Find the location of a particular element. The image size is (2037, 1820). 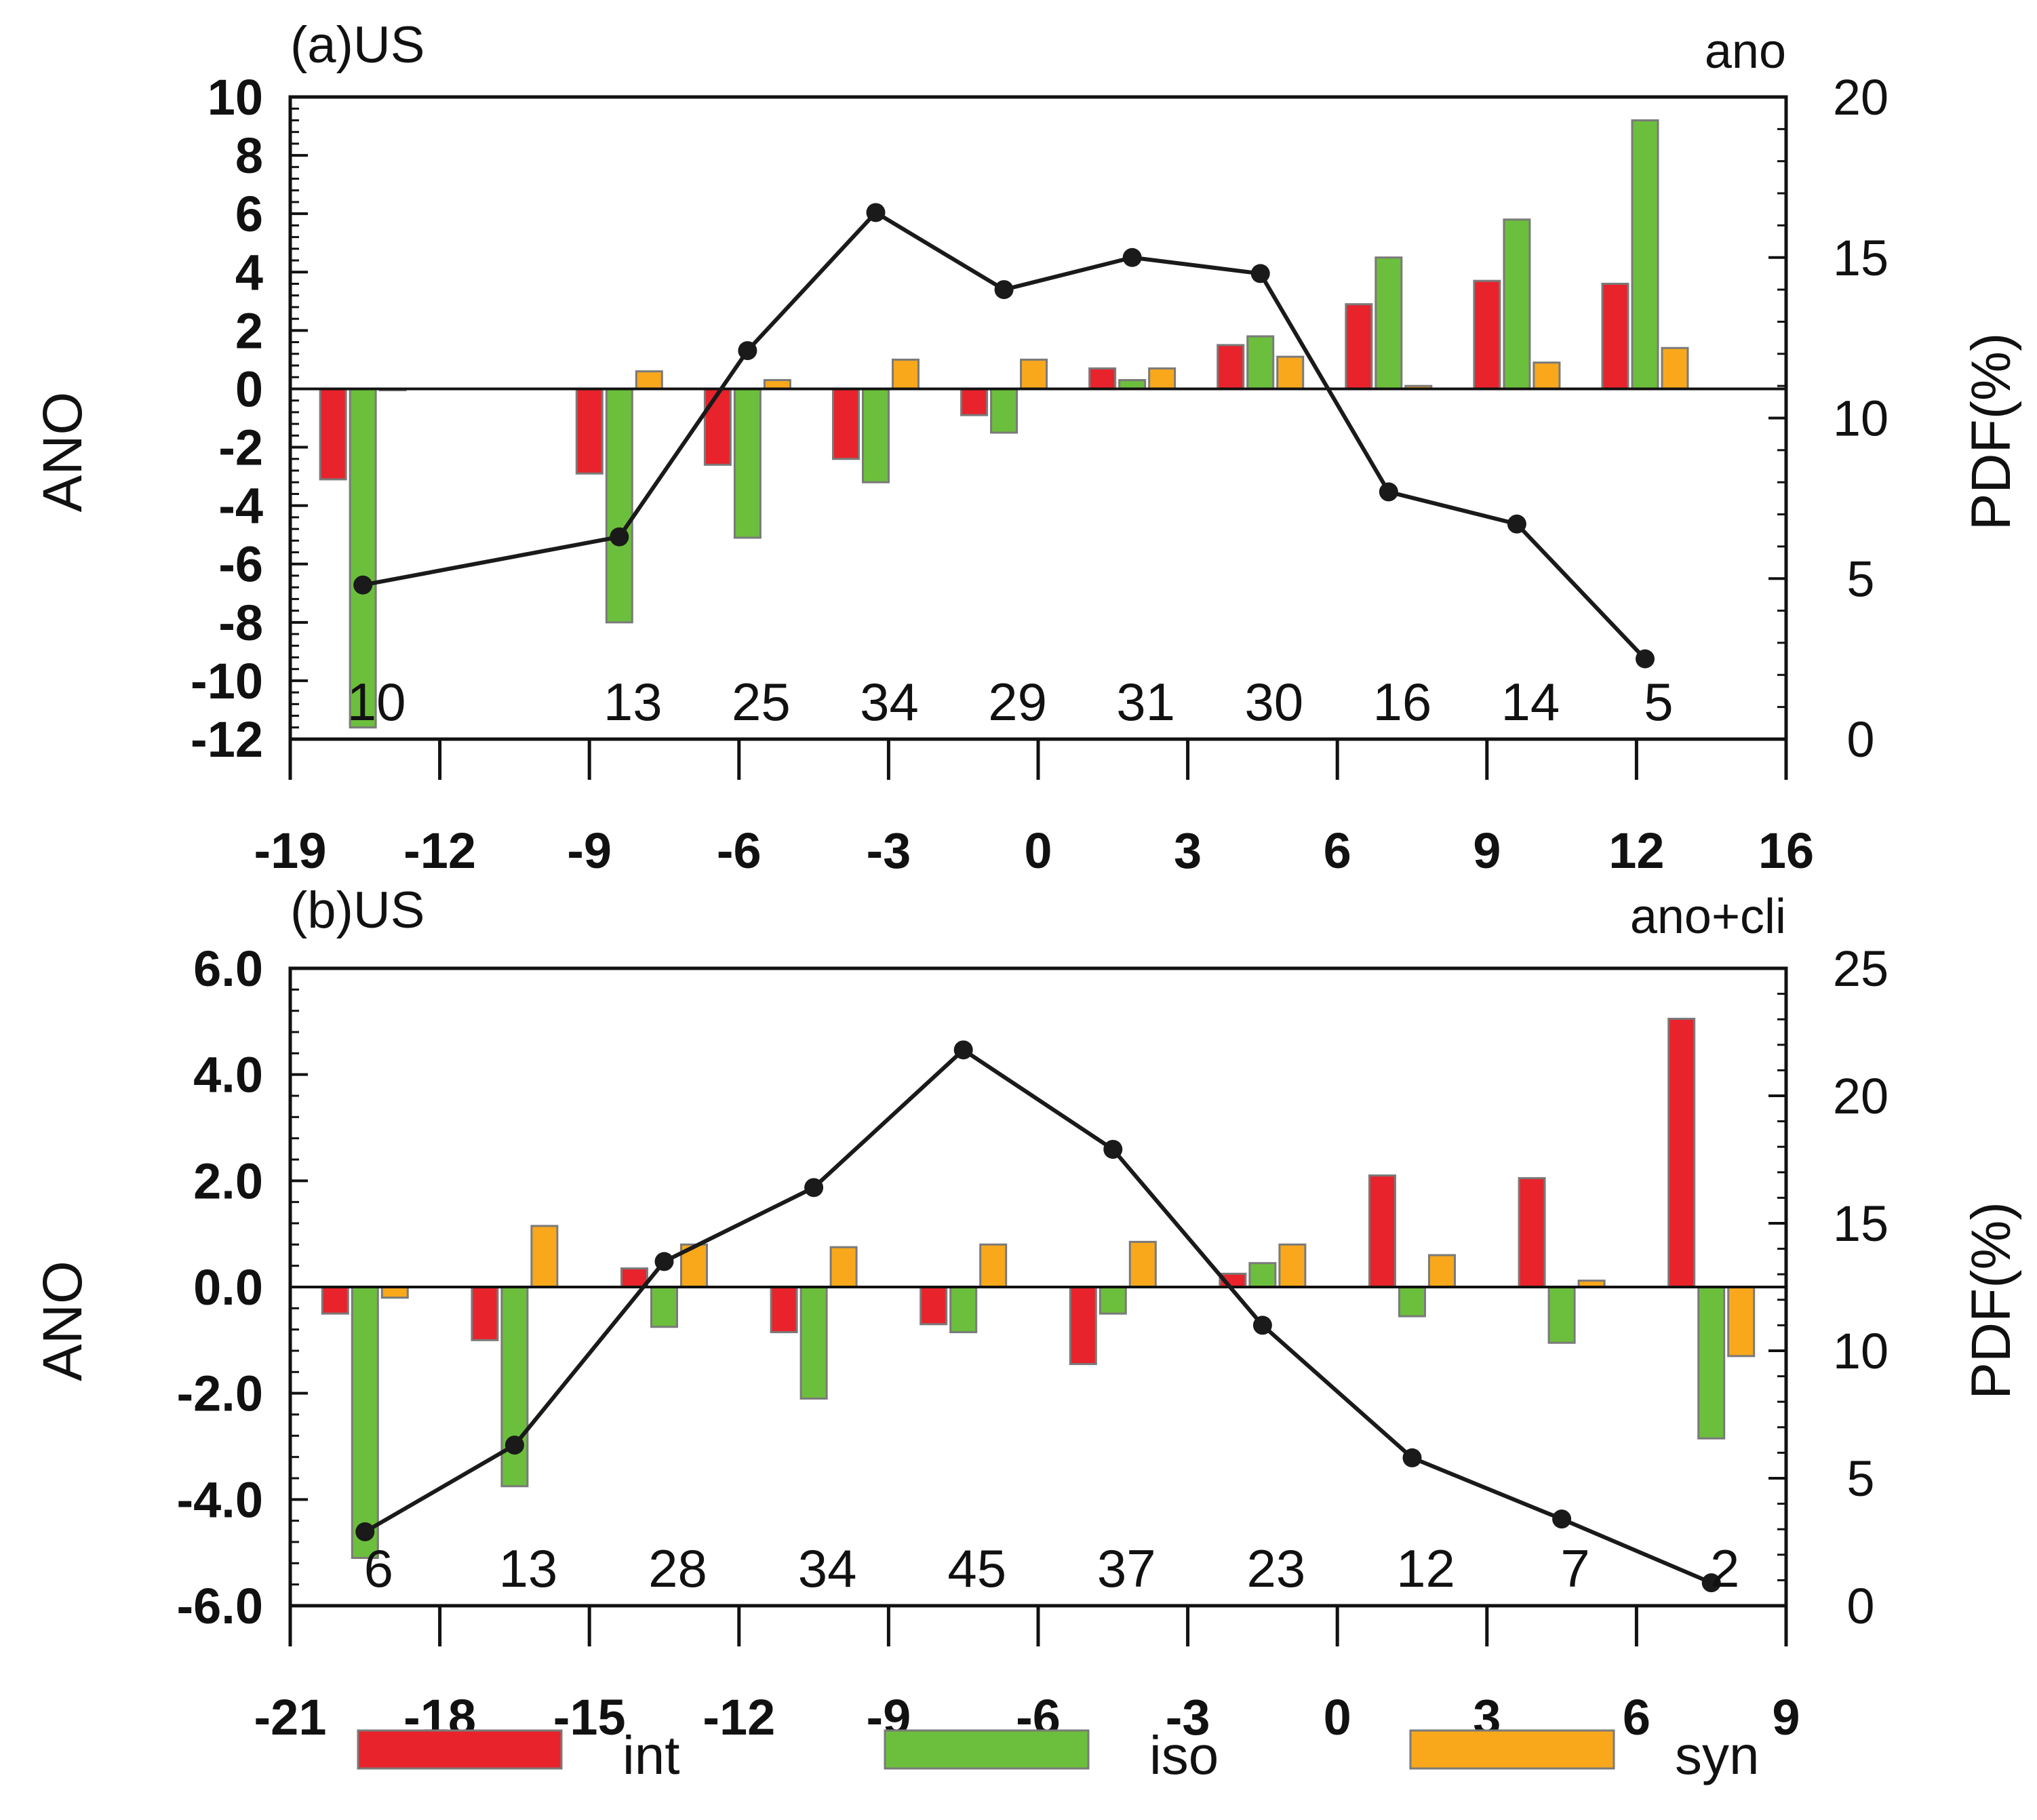

y-tick-label: -6.0 is located at coordinates (220, 1606).